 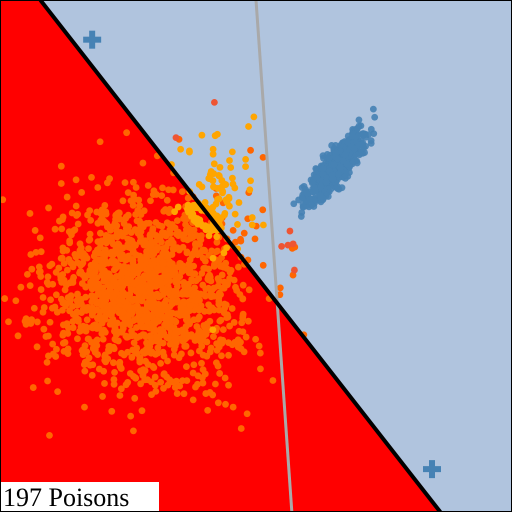 I want to click on centroid-marker-orange, so click(x=92, y=39).